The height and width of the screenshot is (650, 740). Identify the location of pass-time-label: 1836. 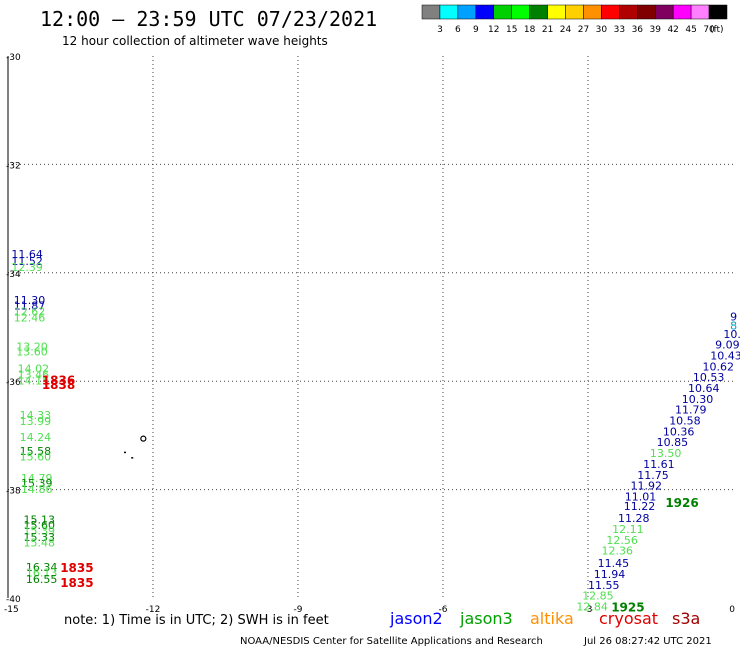
(58, 380).